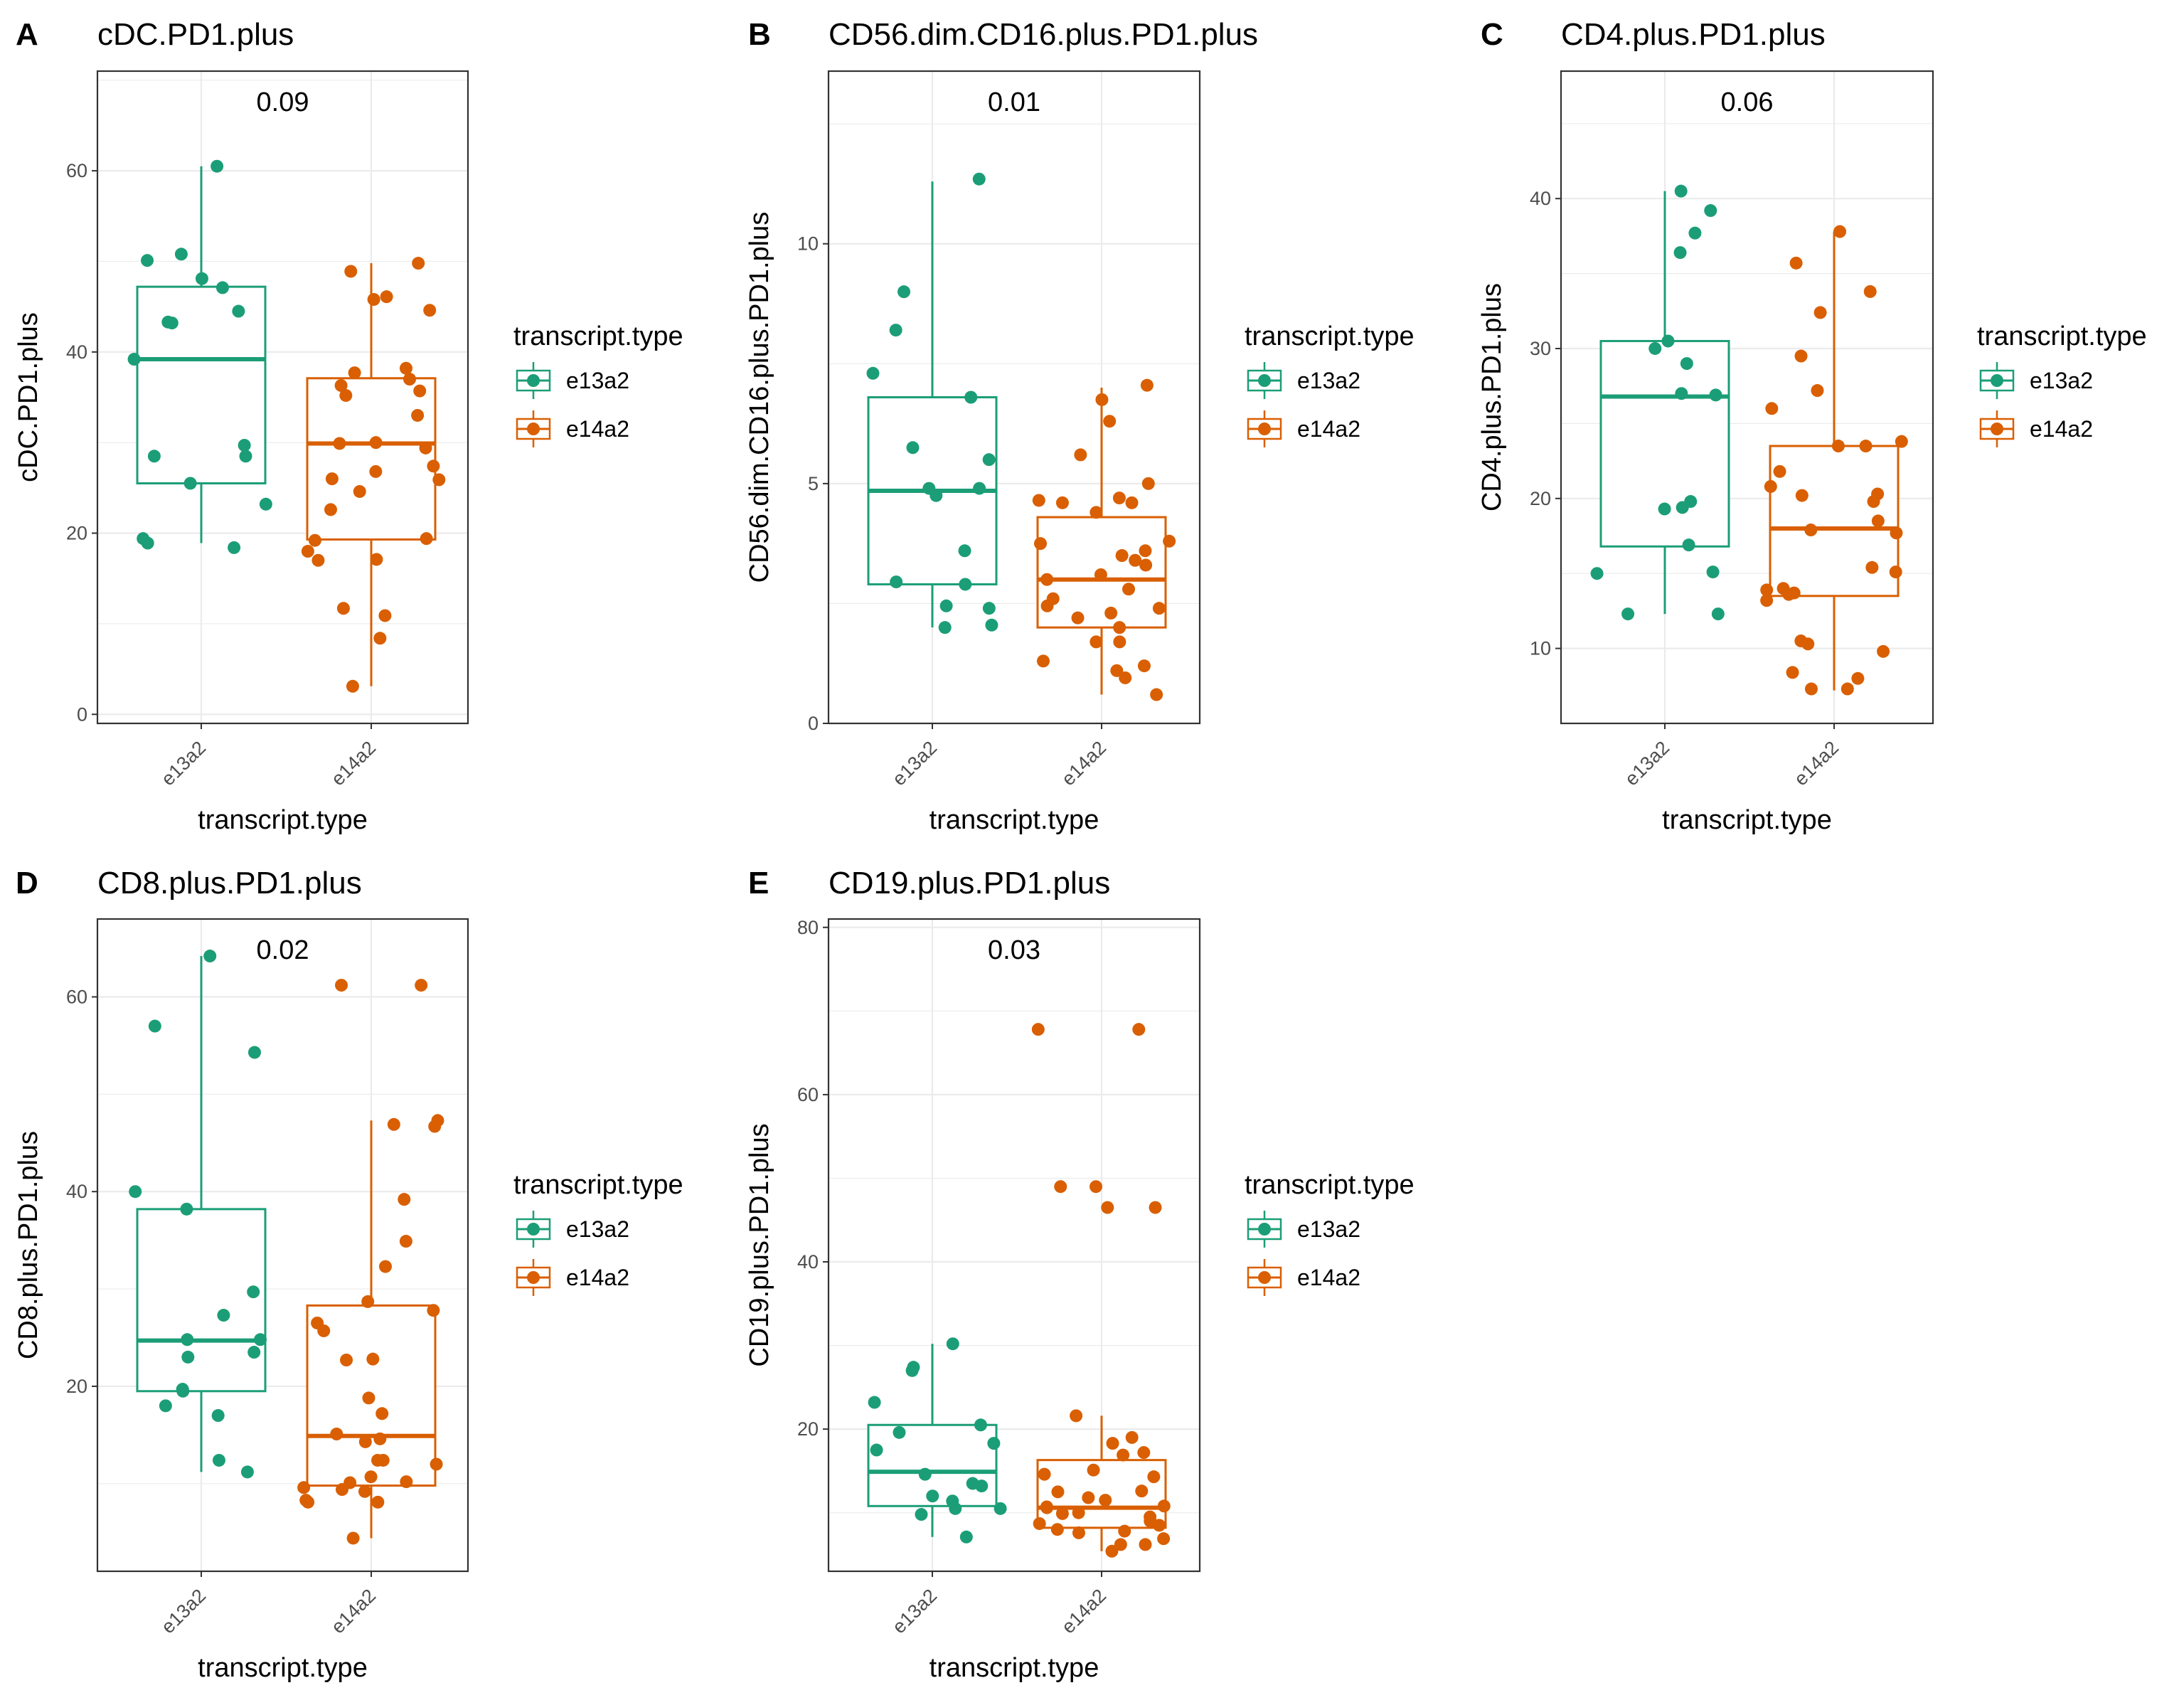 The image size is (2184, 1705). Describe the element at coordinates (1101, 1290) in the screenshot. I see `series-e14a2` at that location.